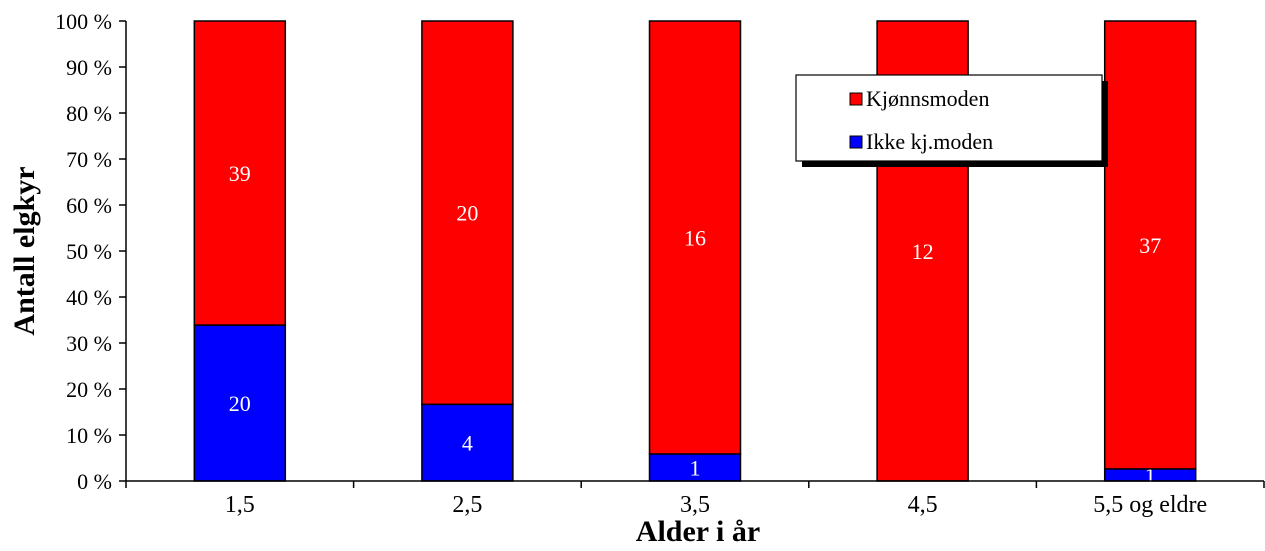  I want to click on y-tick-label: 20 %, so click(89, 389).